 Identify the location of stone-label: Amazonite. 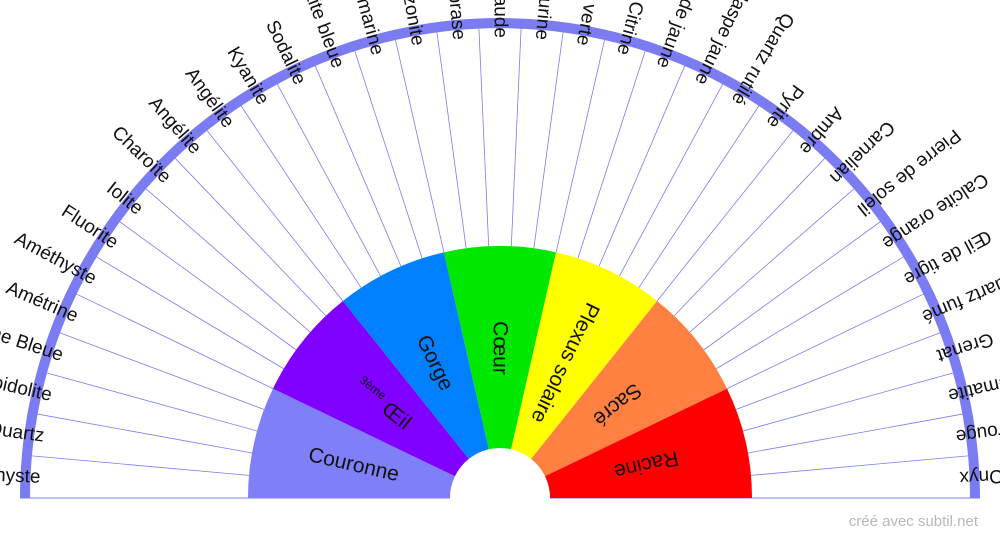
(410, 23).